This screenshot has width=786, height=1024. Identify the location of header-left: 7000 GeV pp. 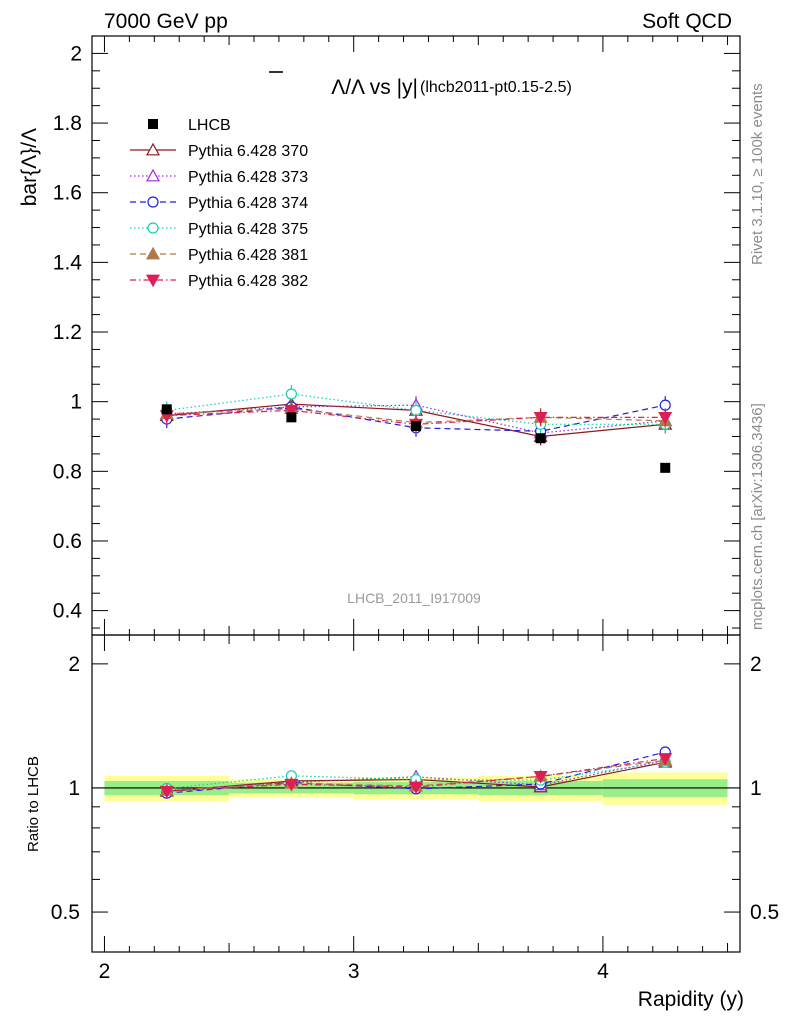
(166, 21).